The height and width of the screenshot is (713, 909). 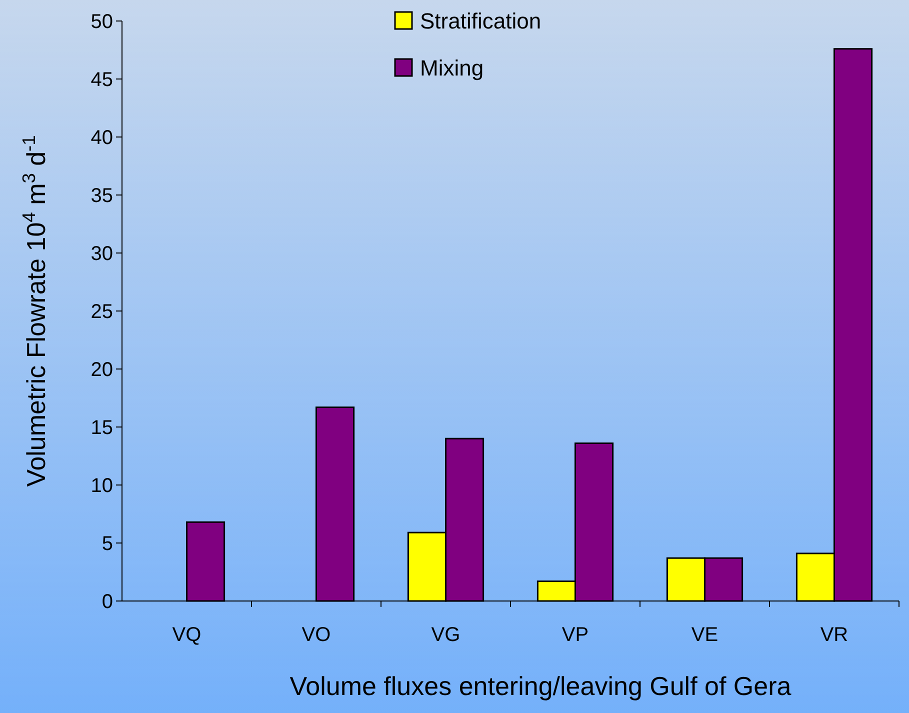 I want to click on legend-label: Stratification, so click(x=481, y=21).